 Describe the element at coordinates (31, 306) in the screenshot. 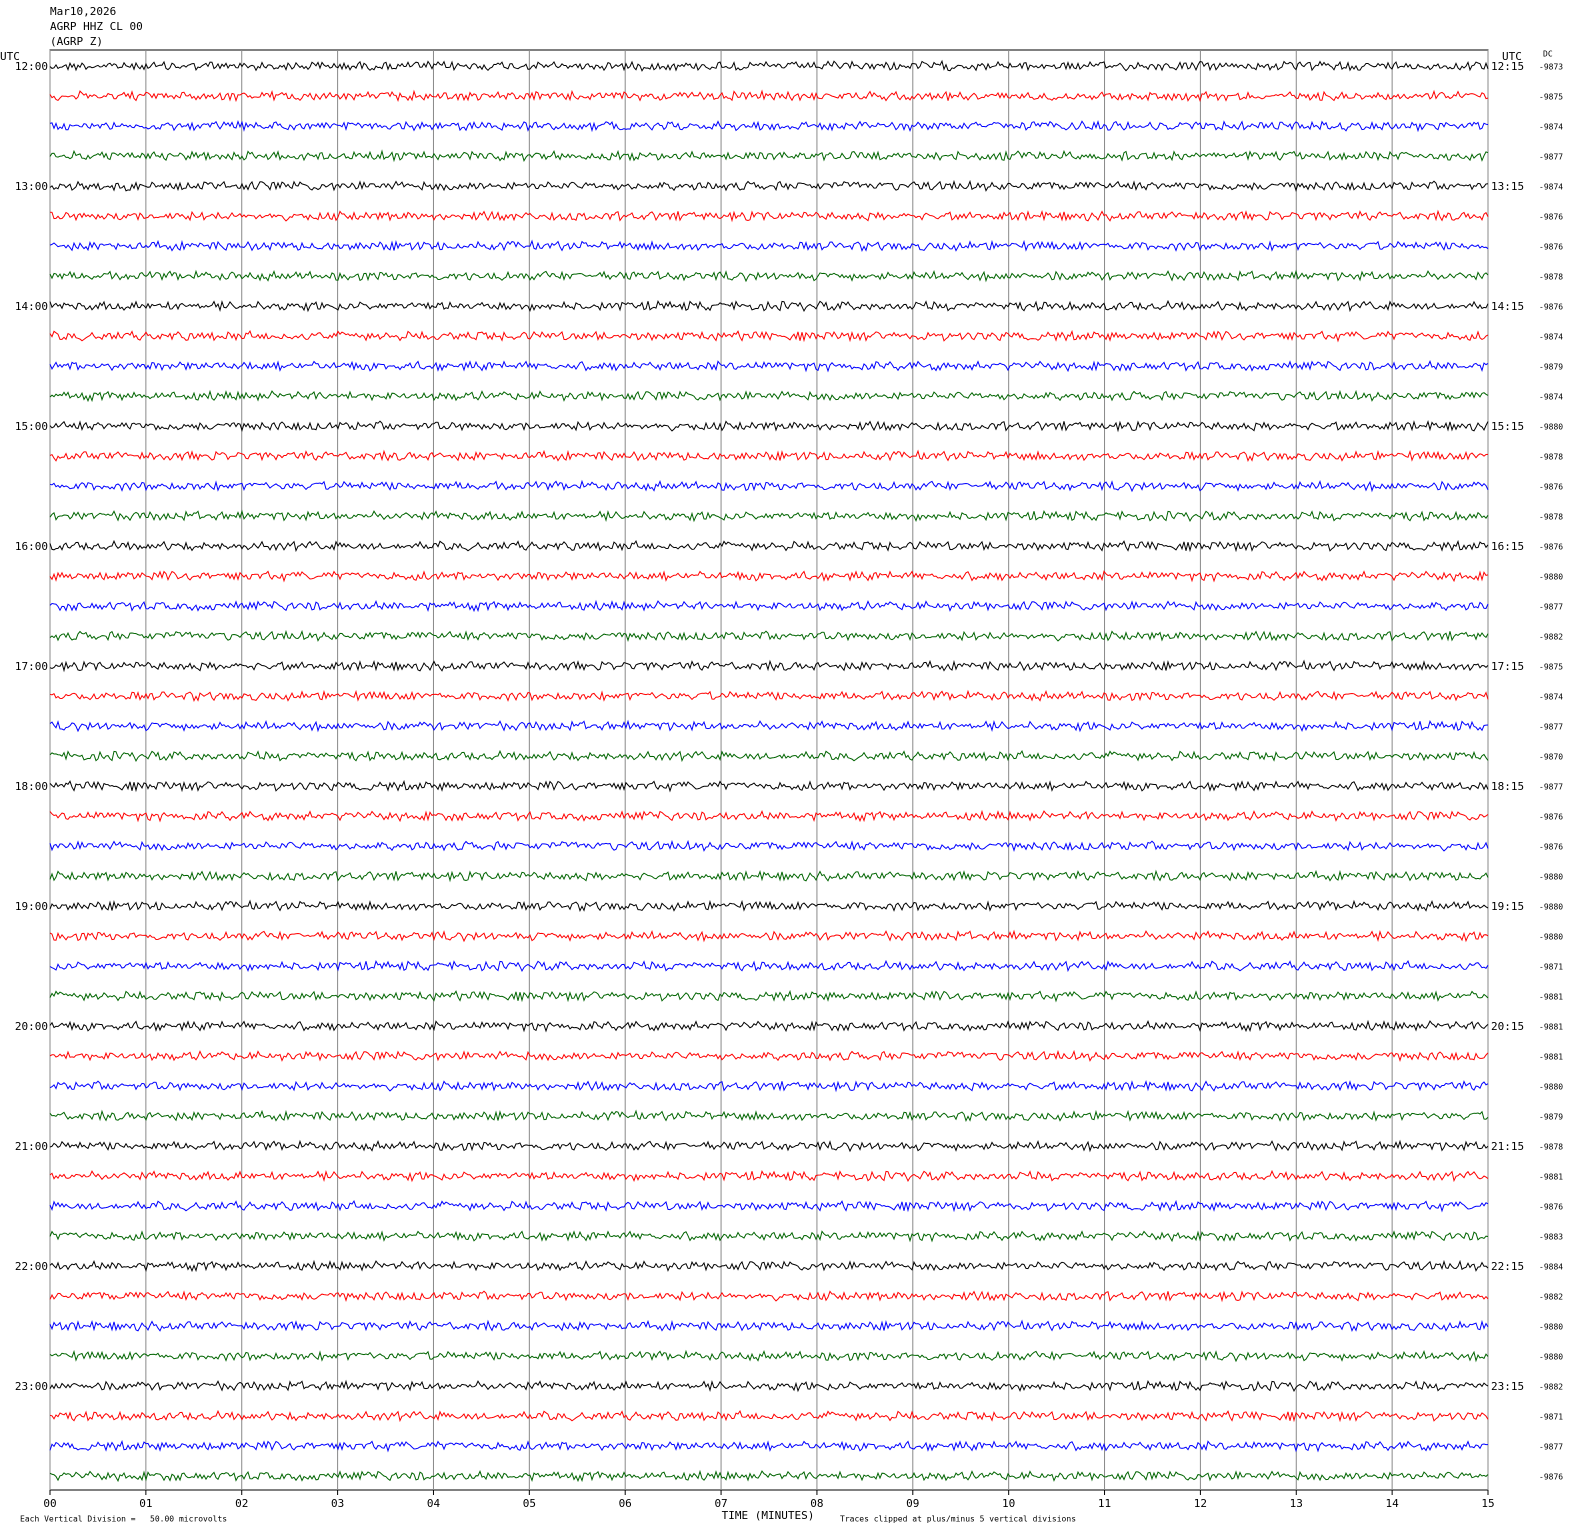

I see `left-time-label: 14:00` at that location.